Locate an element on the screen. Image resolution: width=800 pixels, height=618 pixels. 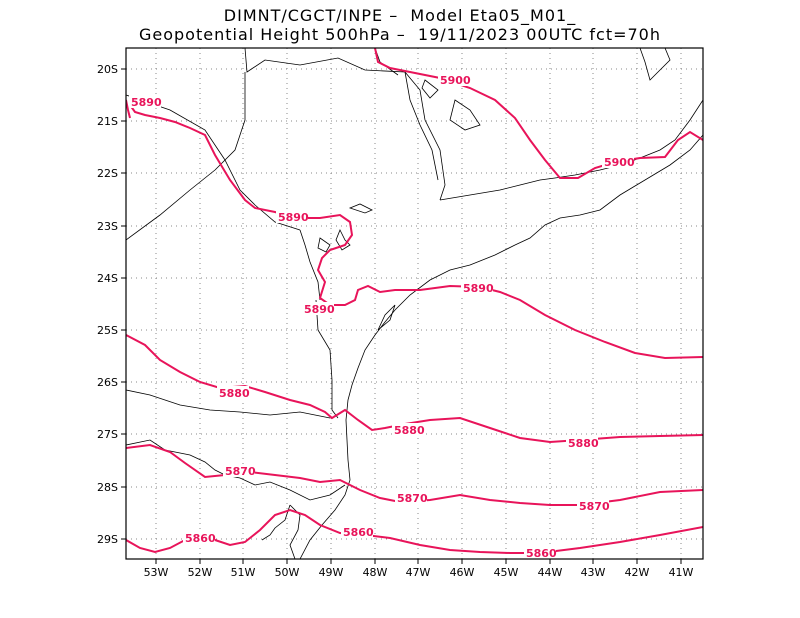
contour-label-5860-b: 5860 is located at coordinates (358, 532).